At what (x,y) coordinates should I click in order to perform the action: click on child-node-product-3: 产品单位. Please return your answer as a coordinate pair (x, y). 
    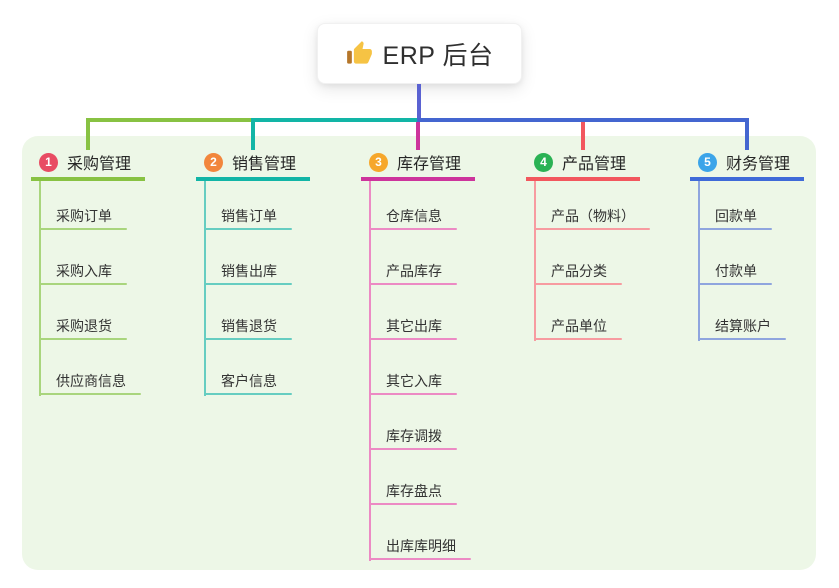
    Looking at the image, I should click on (578, 327).